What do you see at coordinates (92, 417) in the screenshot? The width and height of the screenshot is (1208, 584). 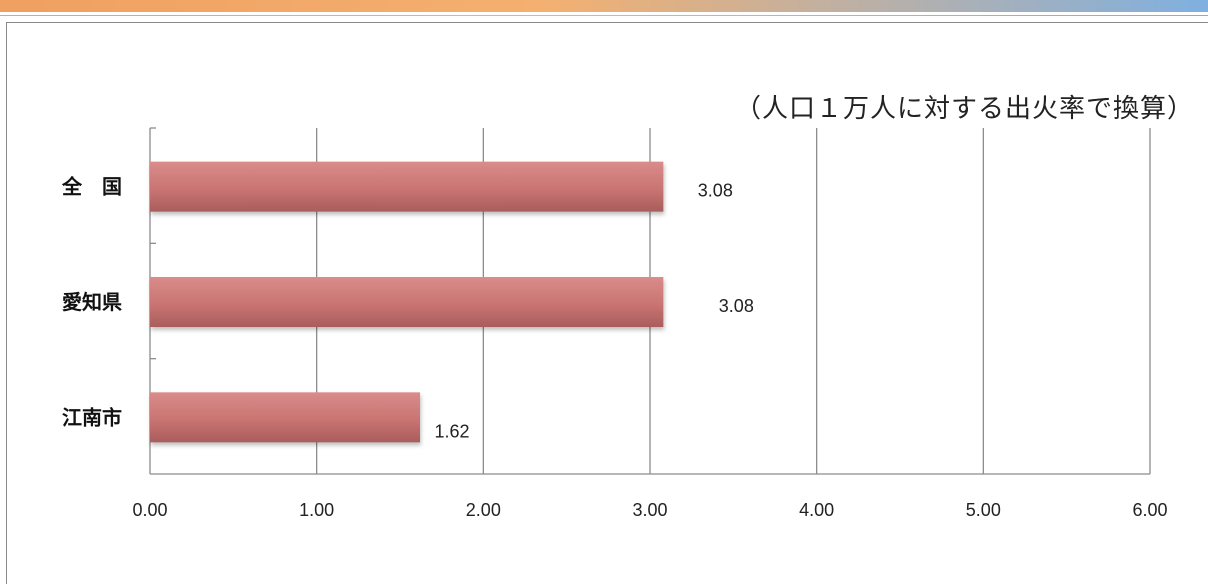 I see `y-category-label: 江南市` at bounding box center [92, 417].